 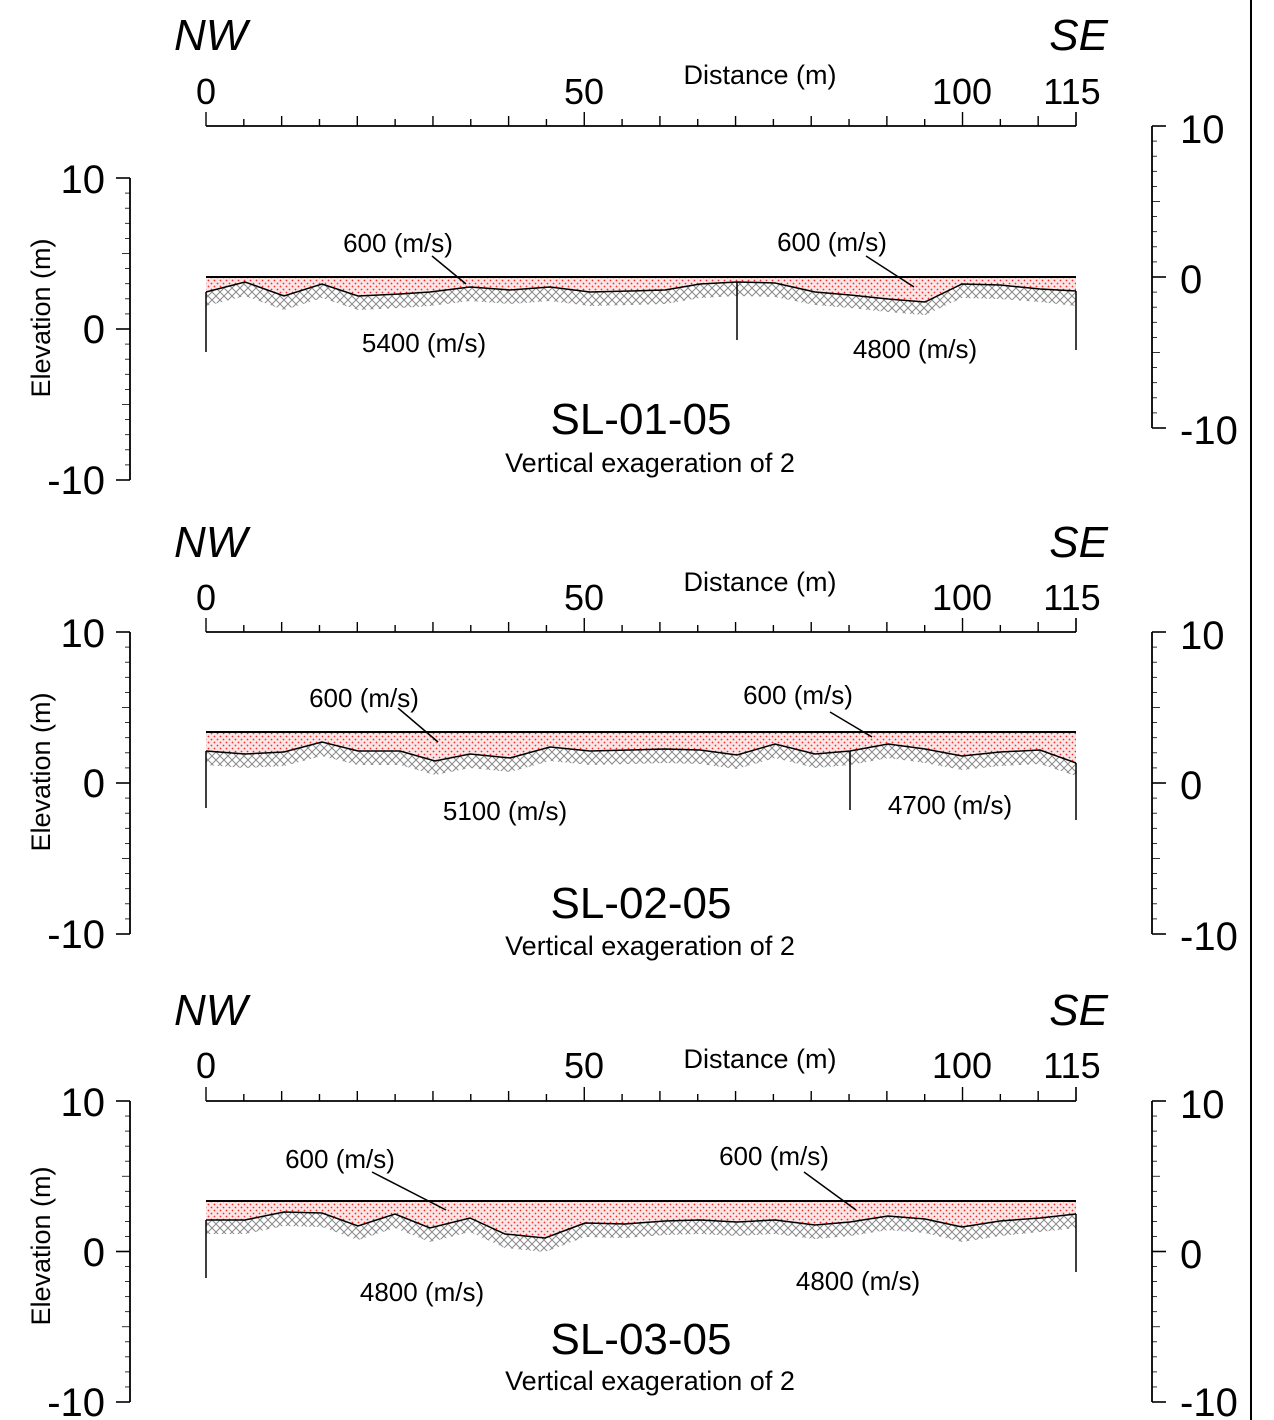 What do you see at coordinates (640, 1339) in the screenshot?
I see `profile-title: SL-03-05` at bounding box center [640, 1339].